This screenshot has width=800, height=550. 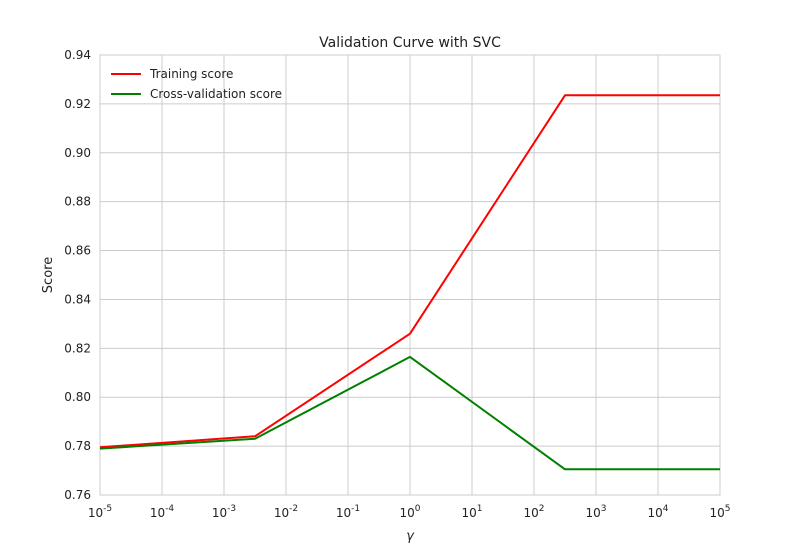 I want to click on y-tick-label: 0.94, so click(x=77, y=55).